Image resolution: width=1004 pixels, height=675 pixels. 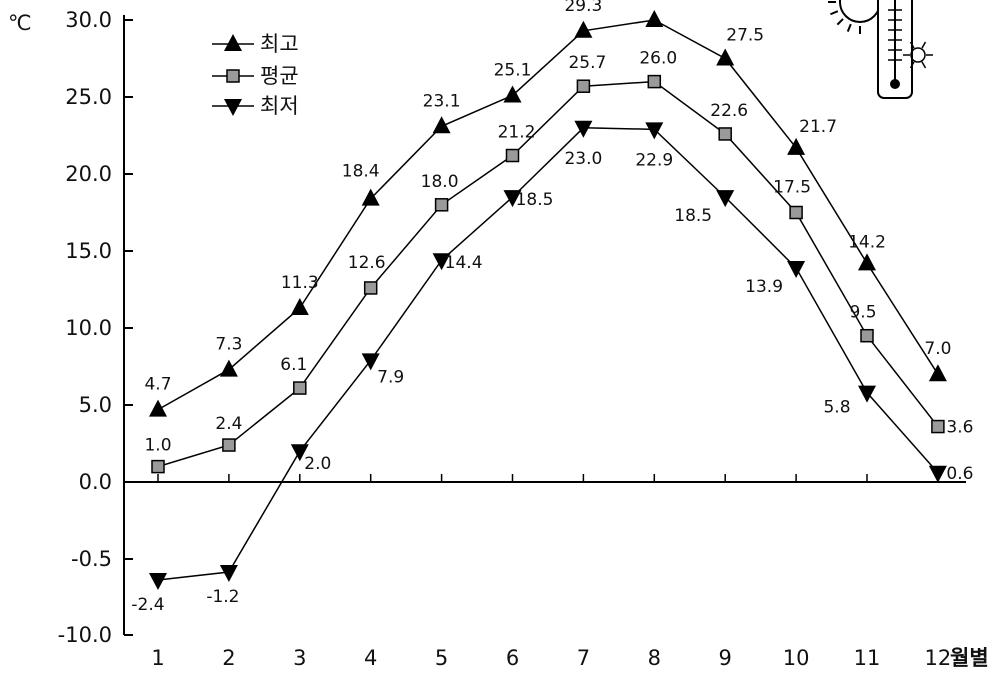 What do you see at coordinates (91, 559) in the screenshot?
I see `y-tick-label: -0.5` at bounding box center [91, 559].